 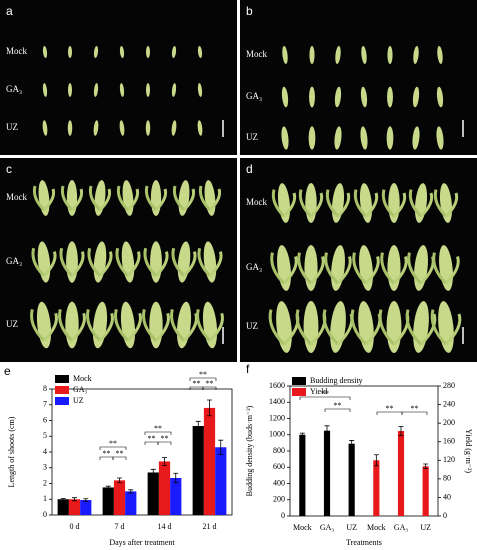 I want to click on y-axis-title: Length of shoots (cm), so click(x=11, y=451).